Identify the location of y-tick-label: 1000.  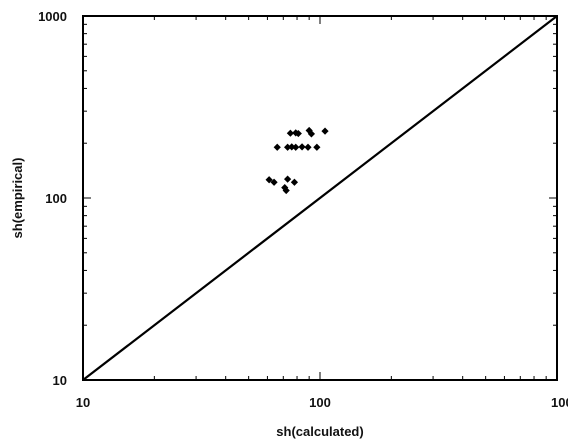
(52, 16).